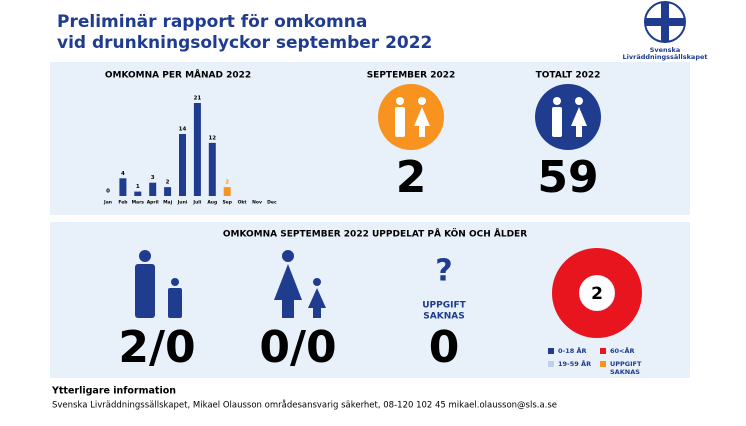 The width and height of the screenshot is (746, 426). I want to click on value-label: 3, so click(153, 178).